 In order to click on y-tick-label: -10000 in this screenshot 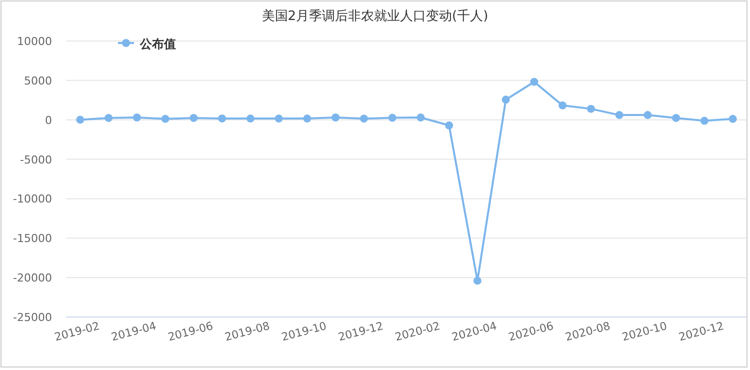, I will do `click(32, 199)`.